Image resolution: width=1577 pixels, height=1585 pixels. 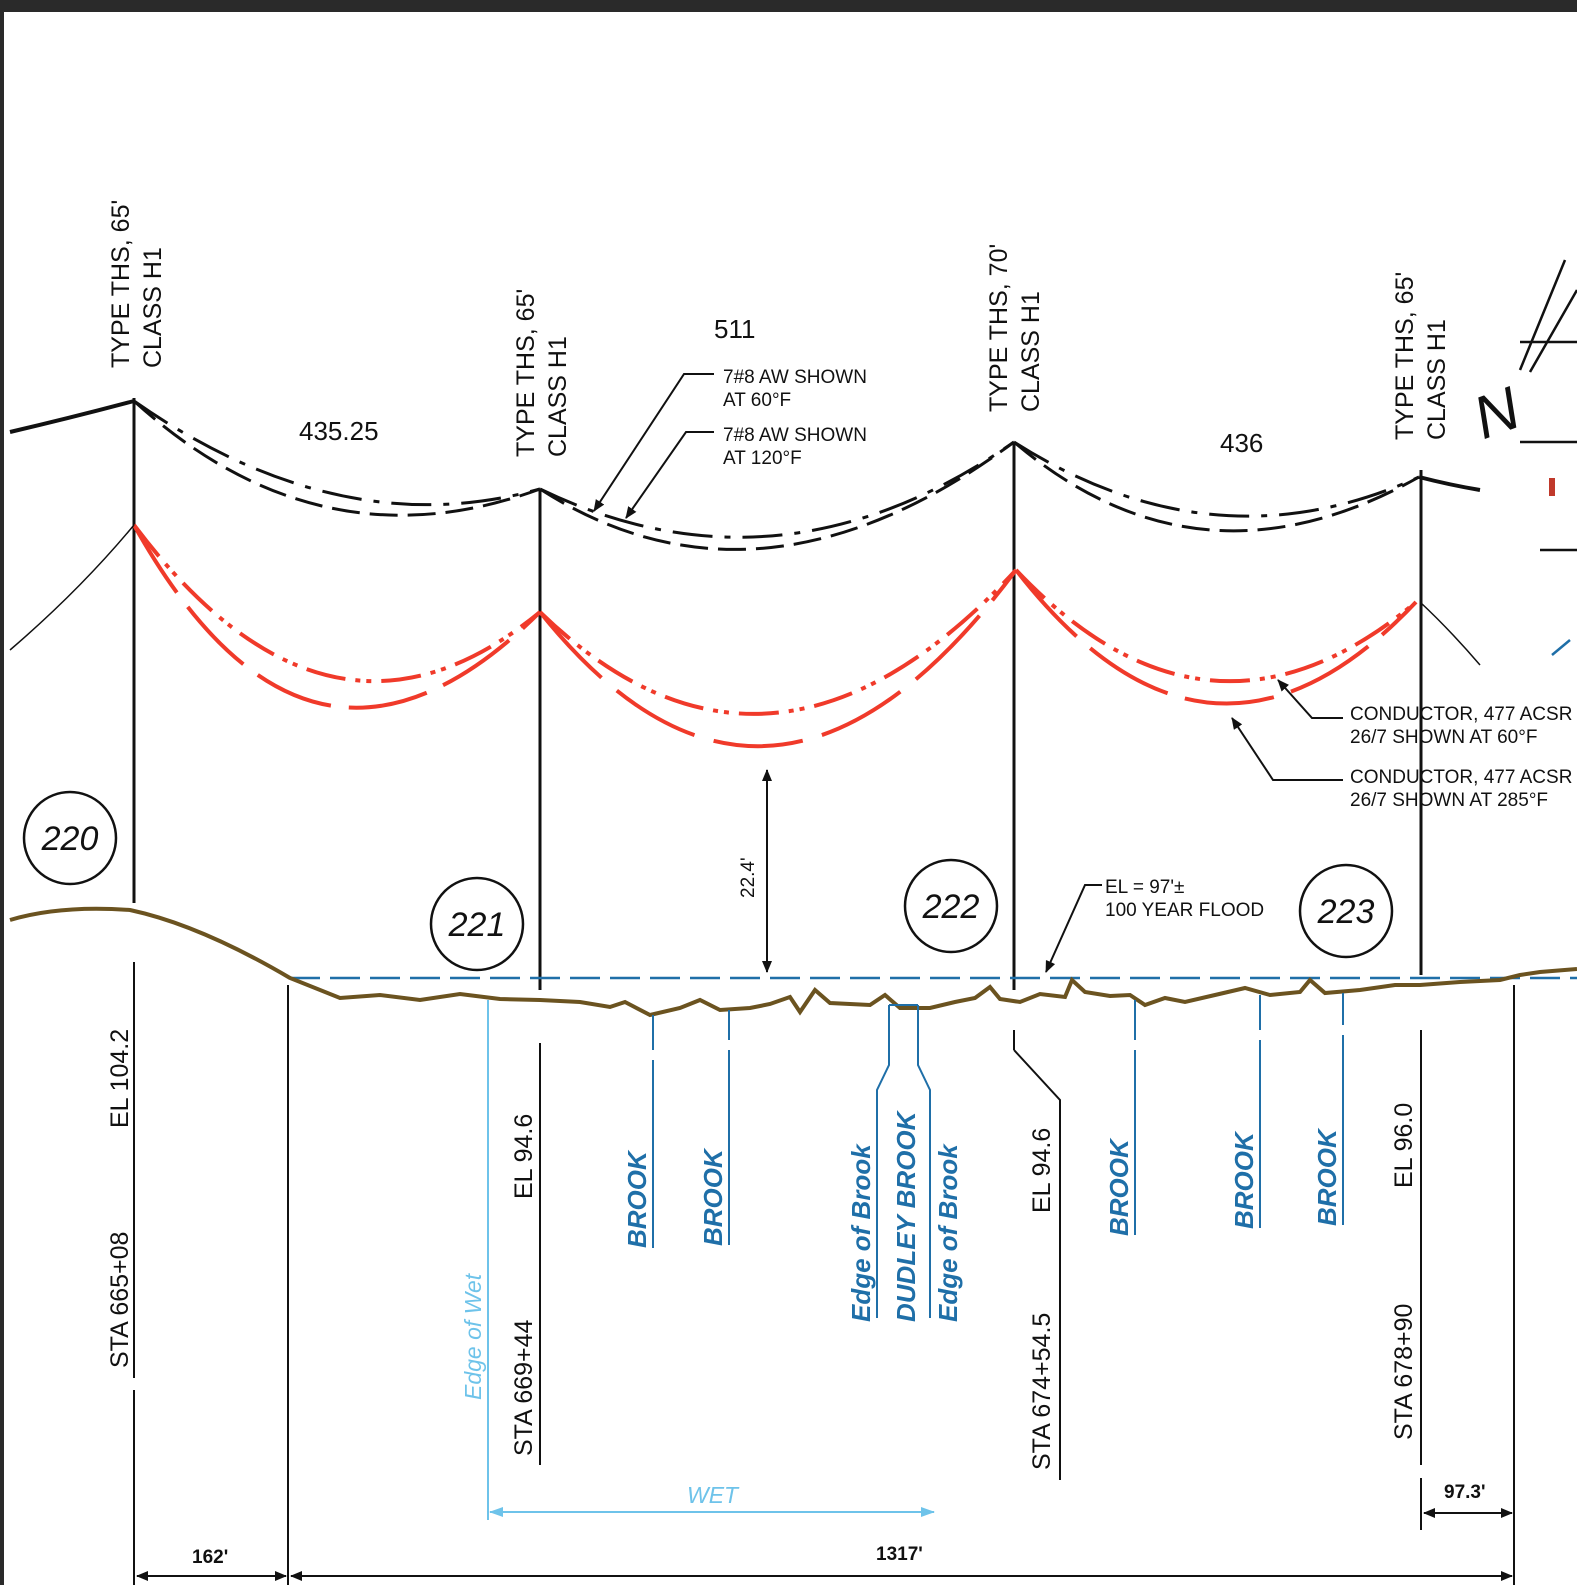 What do you see at coordinates (824, 1544) in the screenshot?
I see `horizontal-dimensions` at bounding box center [824, 1544].